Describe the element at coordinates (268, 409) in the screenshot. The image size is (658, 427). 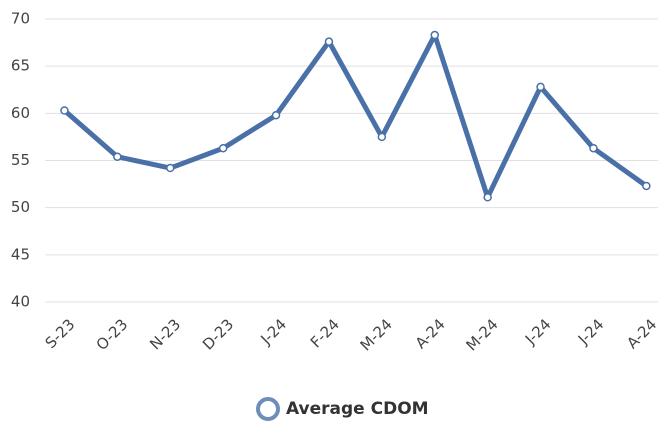
I see `legend-marker` at that location.